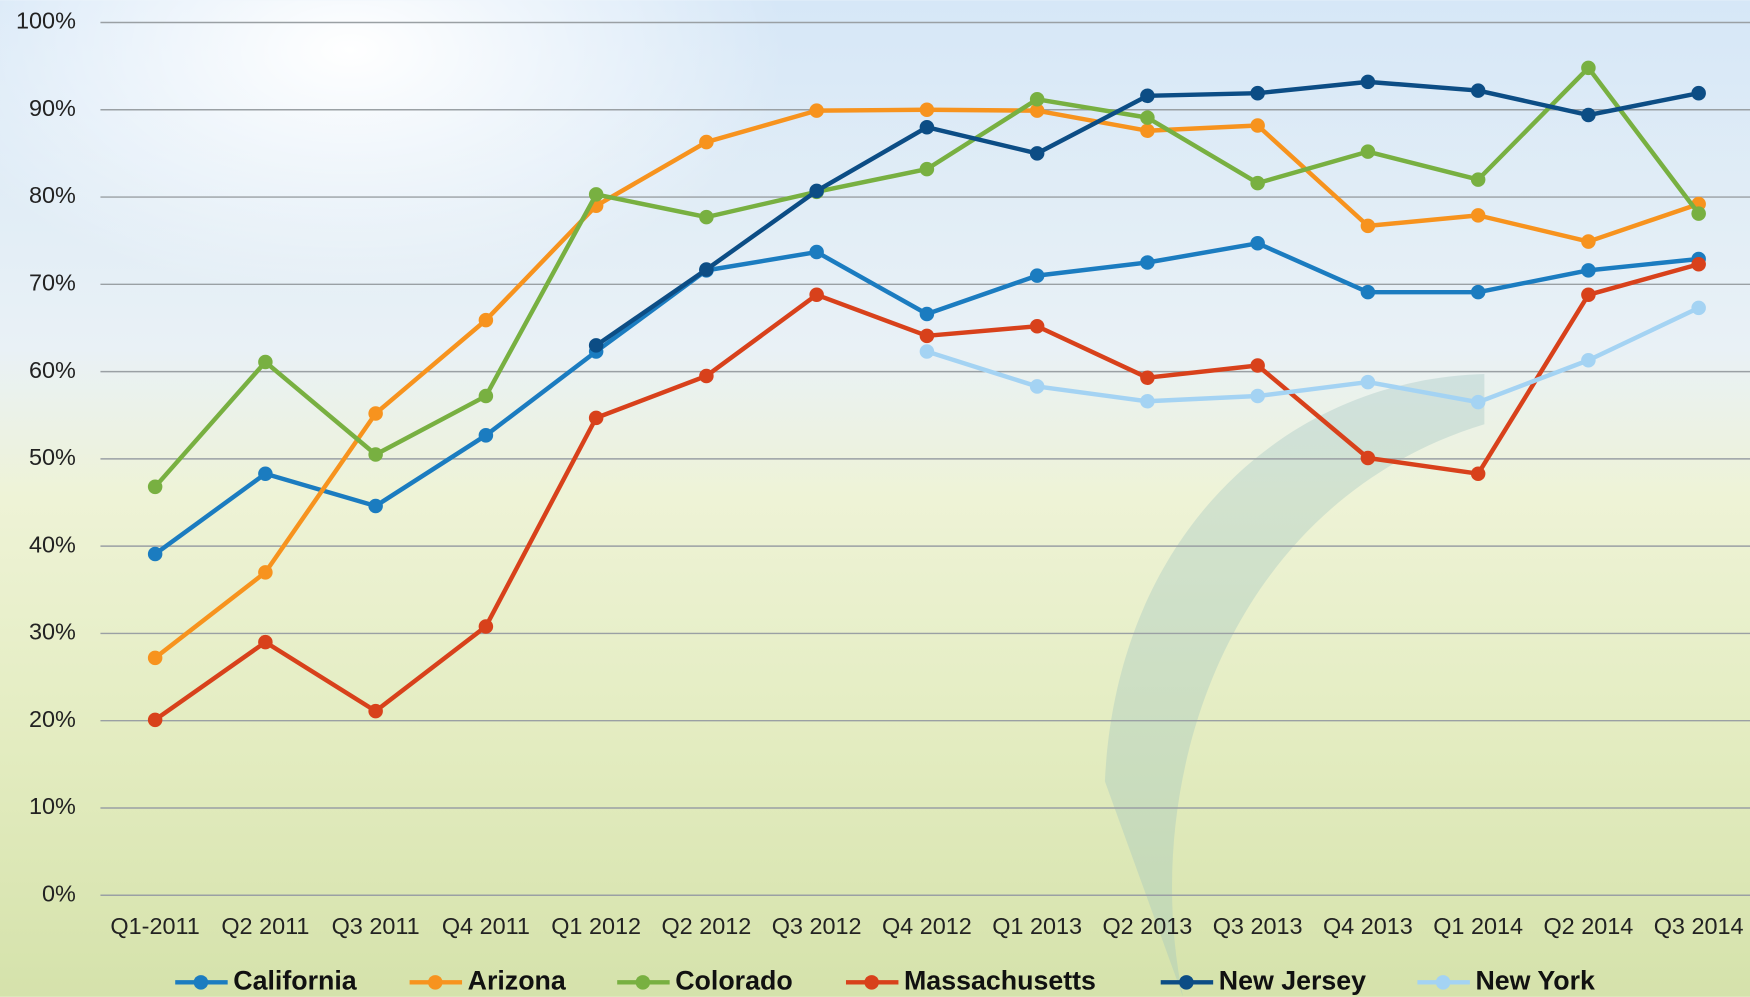 This screenshot has width=1750, height=997. Describe the element at coordinates (486, 926) in the screenshot. I see `x-tick-label: Q4 2011` at that location.